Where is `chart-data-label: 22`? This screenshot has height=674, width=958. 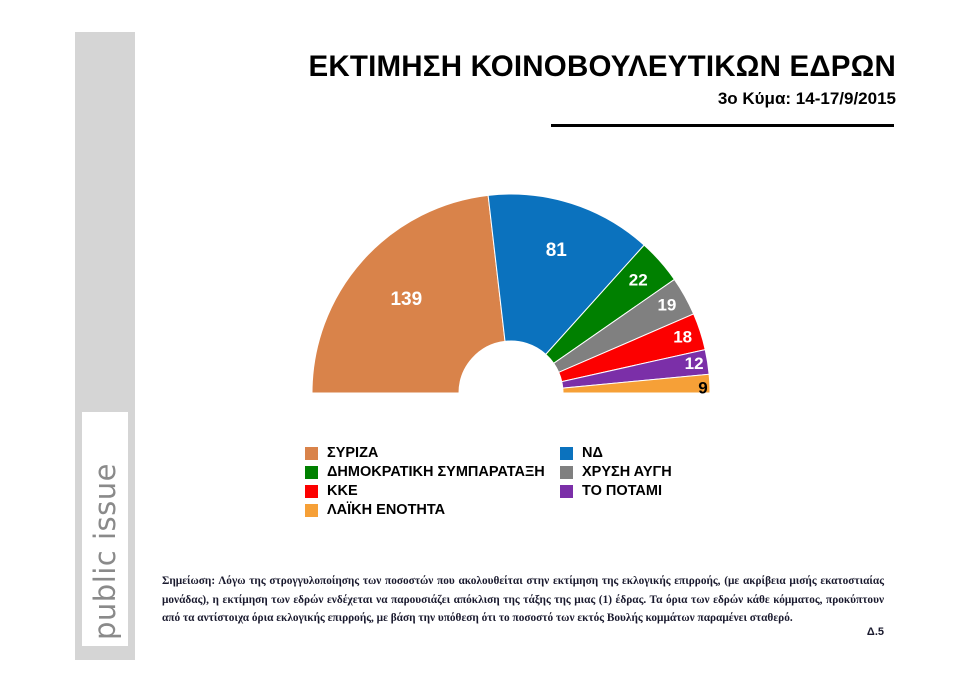 chart-data-label: 22 is located at coordinates (638, 279).